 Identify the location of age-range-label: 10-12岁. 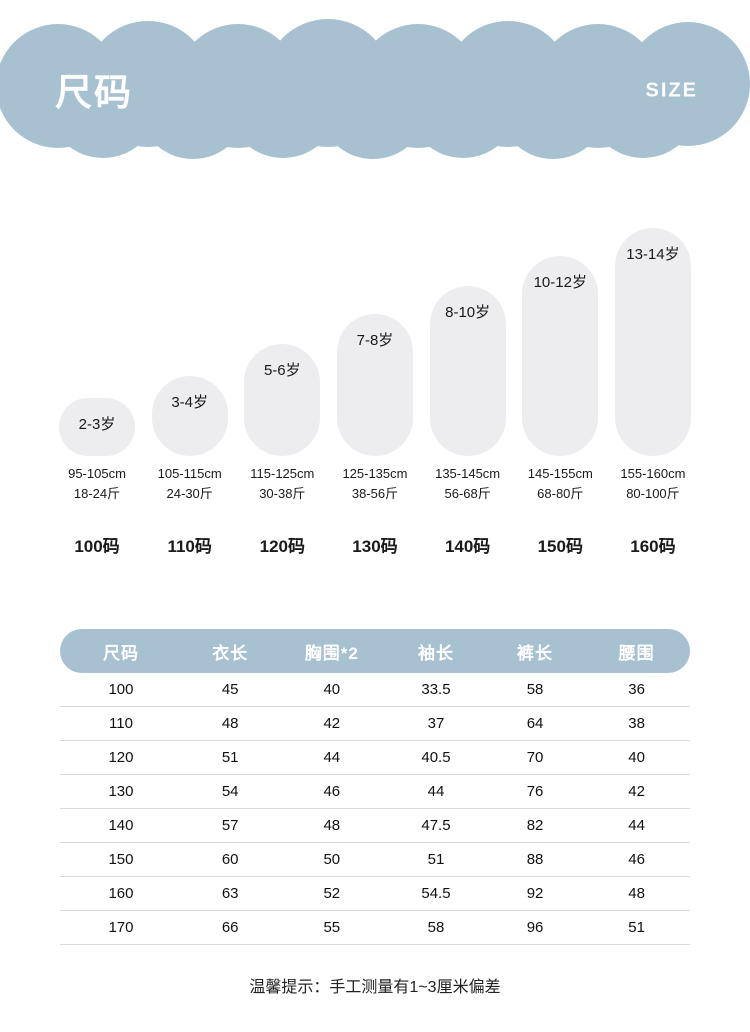
(560, 282).